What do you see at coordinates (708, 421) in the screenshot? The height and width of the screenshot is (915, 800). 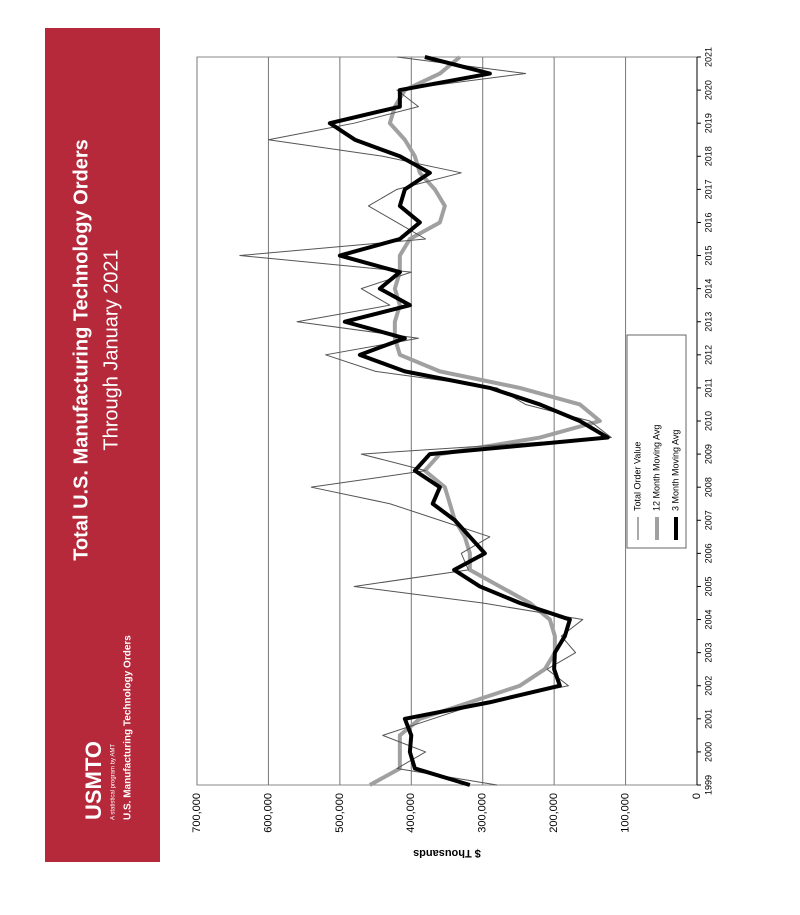 I see `x-tick-label: 2010` at bounding box center [708, 421].